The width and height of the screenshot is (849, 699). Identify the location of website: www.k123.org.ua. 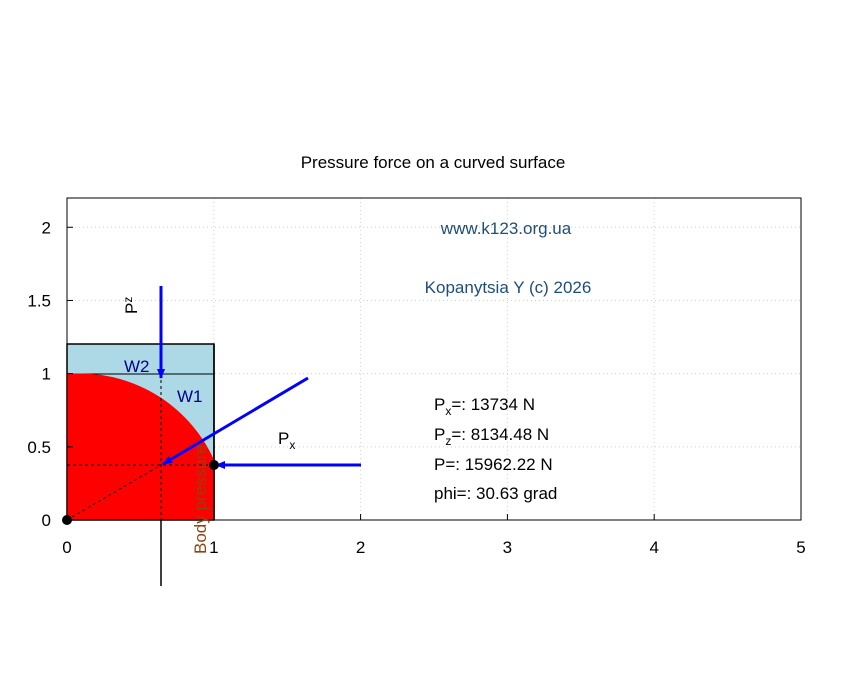
(506, 228).